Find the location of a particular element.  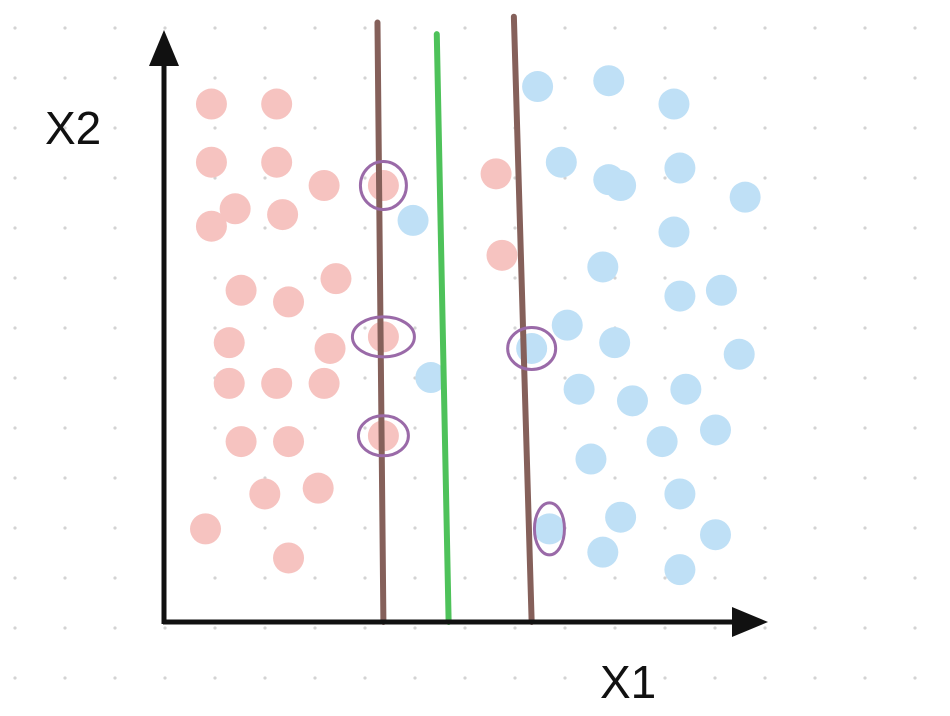

support-vector-rings is located at coordinates (458, 358).